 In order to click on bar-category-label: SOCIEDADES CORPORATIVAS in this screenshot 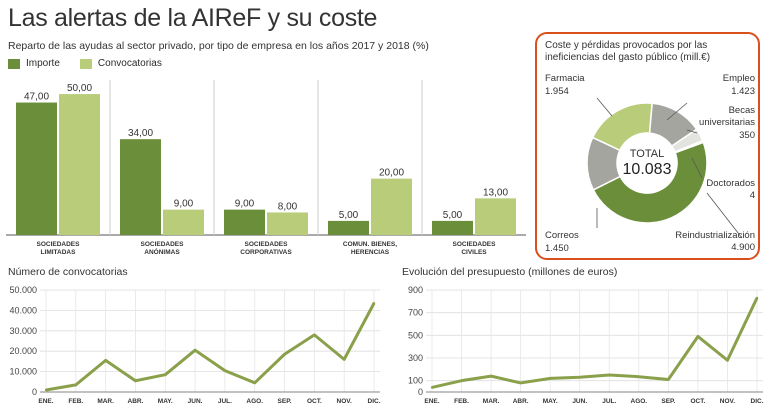, I will do `click(266, 248)`.